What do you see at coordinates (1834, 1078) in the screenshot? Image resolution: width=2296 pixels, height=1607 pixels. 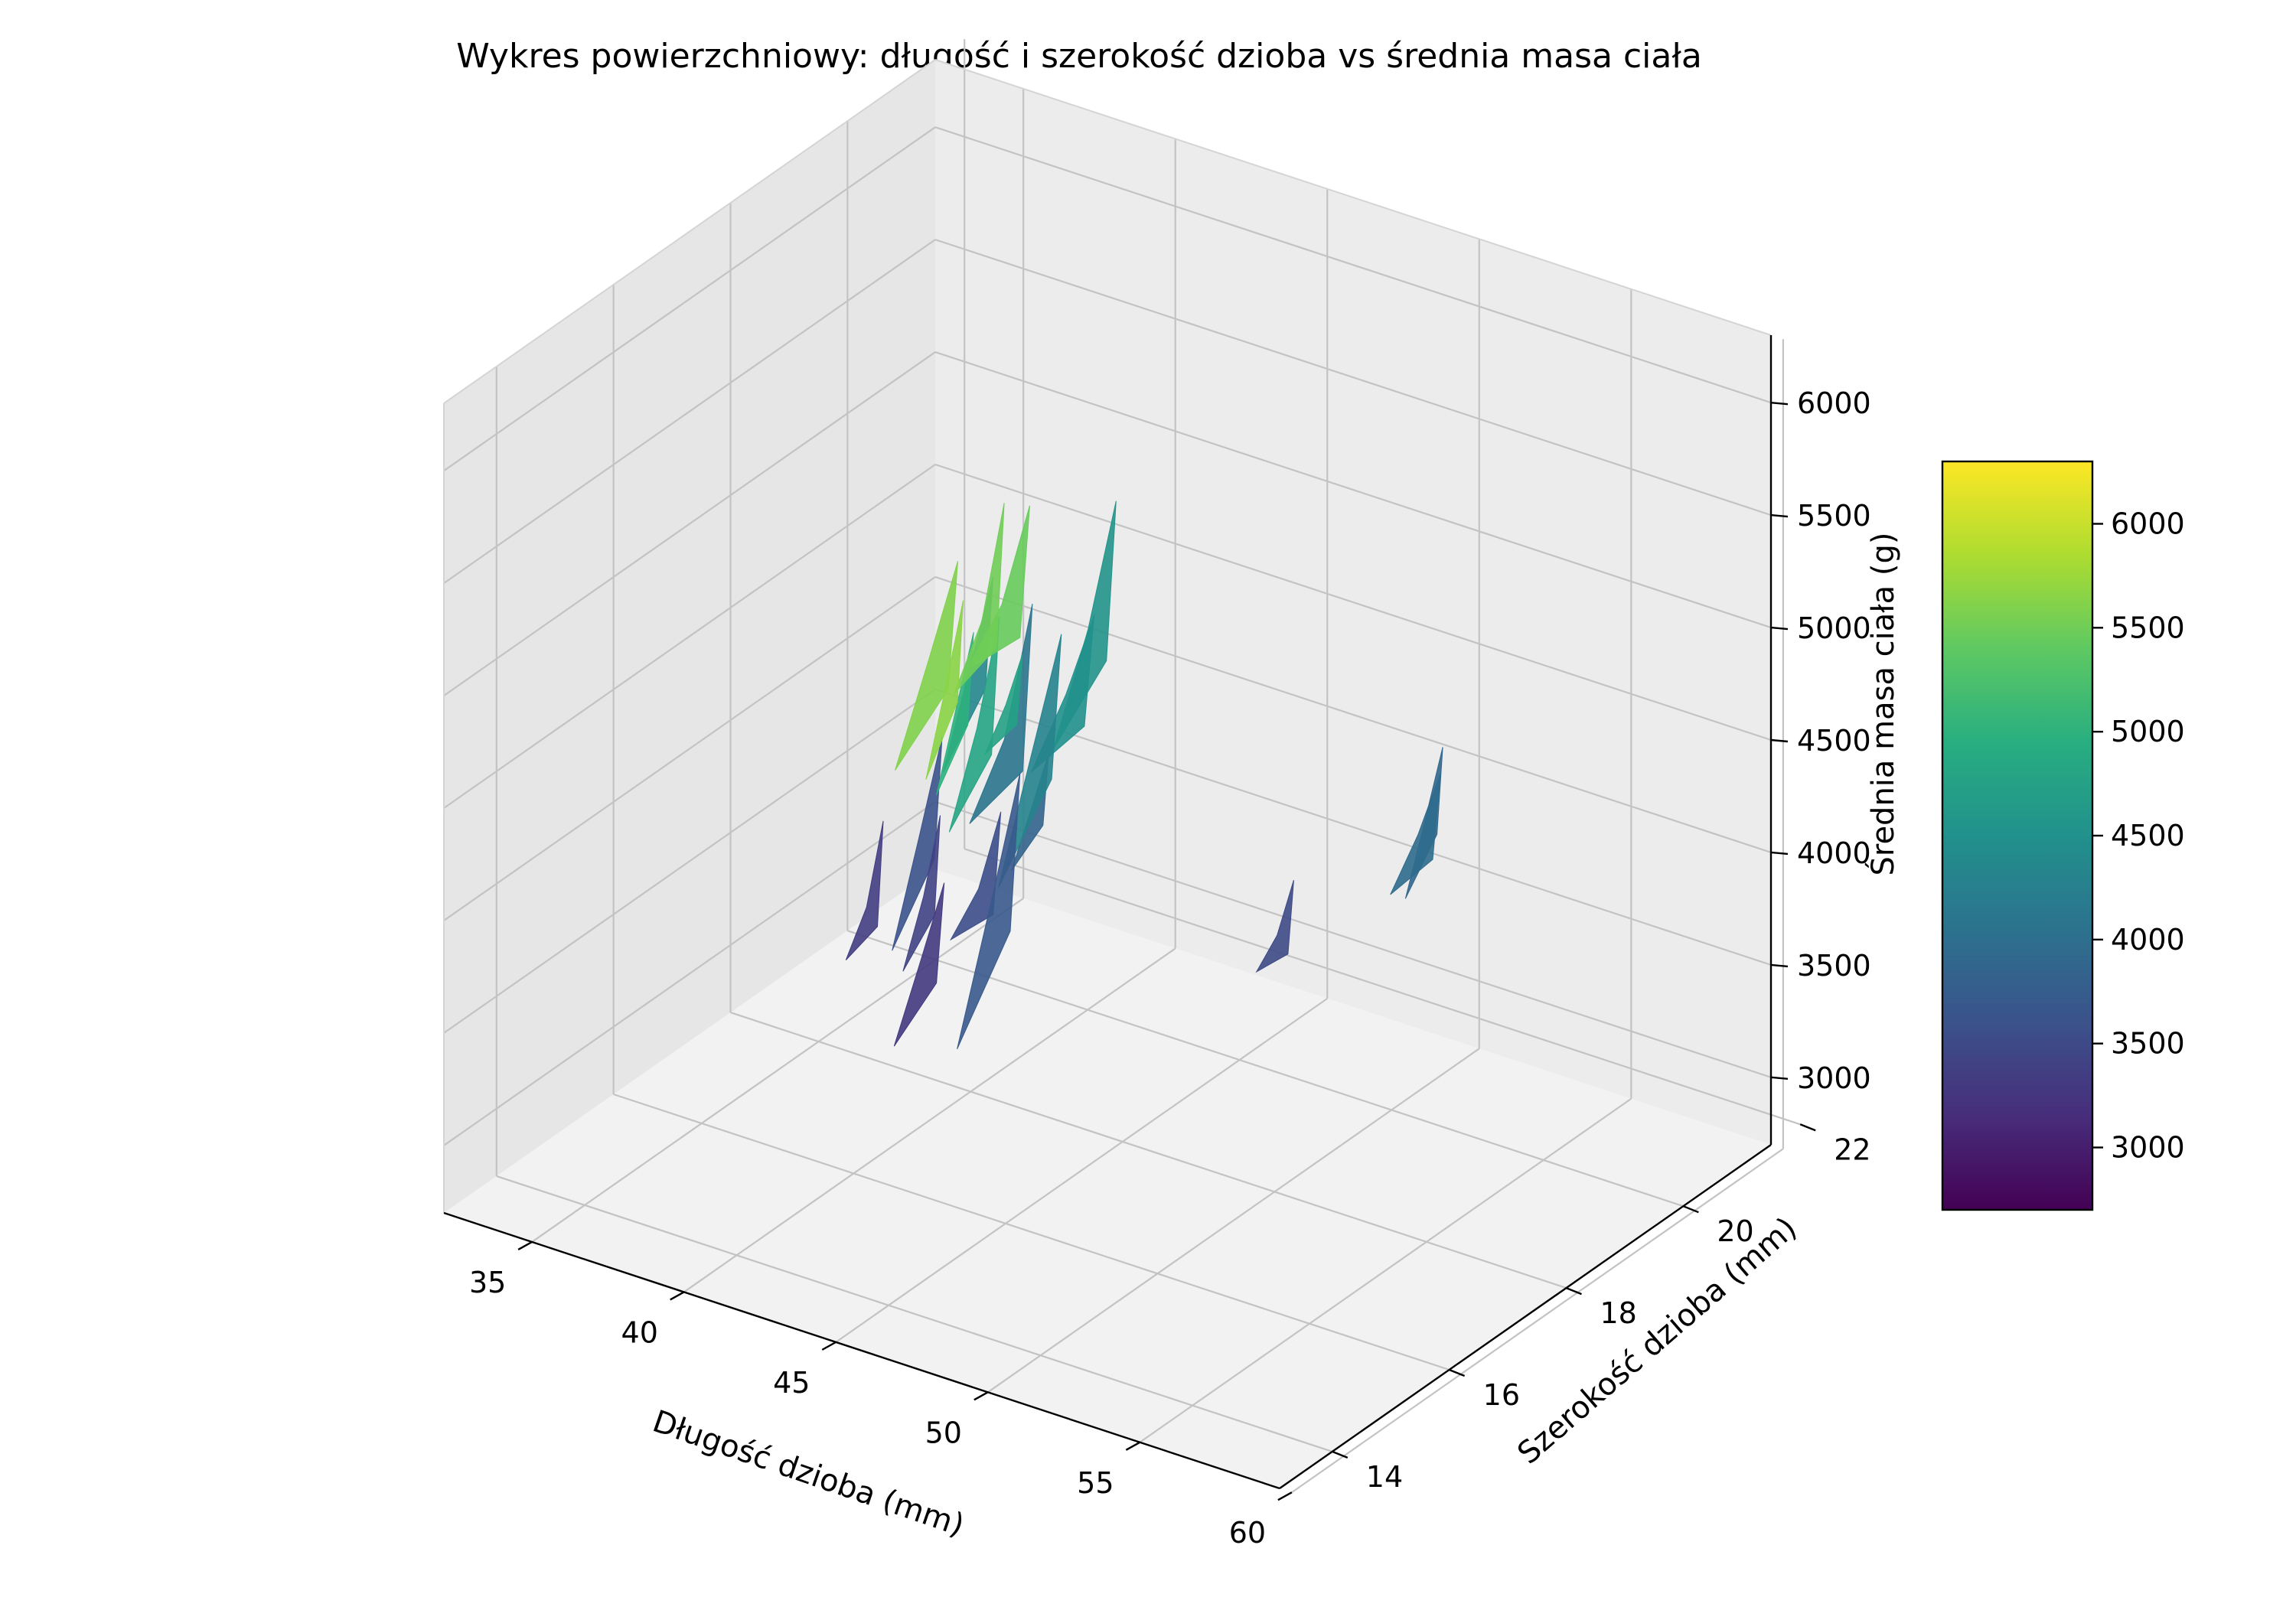 I see `z-tick-label: 3000` at bounding box center [1834, 1078].